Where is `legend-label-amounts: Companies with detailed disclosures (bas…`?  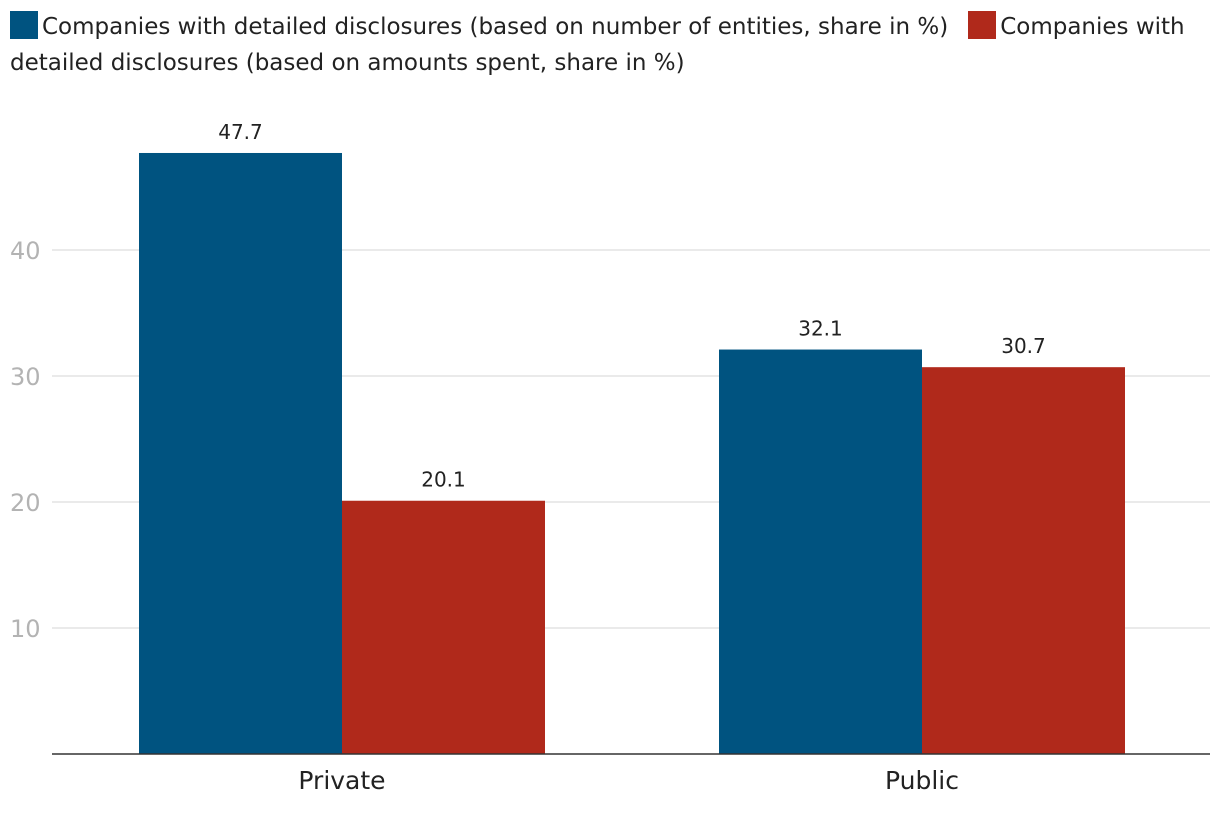 legend-label-amounts: Companies with detailed disclosures (bas… is located at coordinates (597, 45).